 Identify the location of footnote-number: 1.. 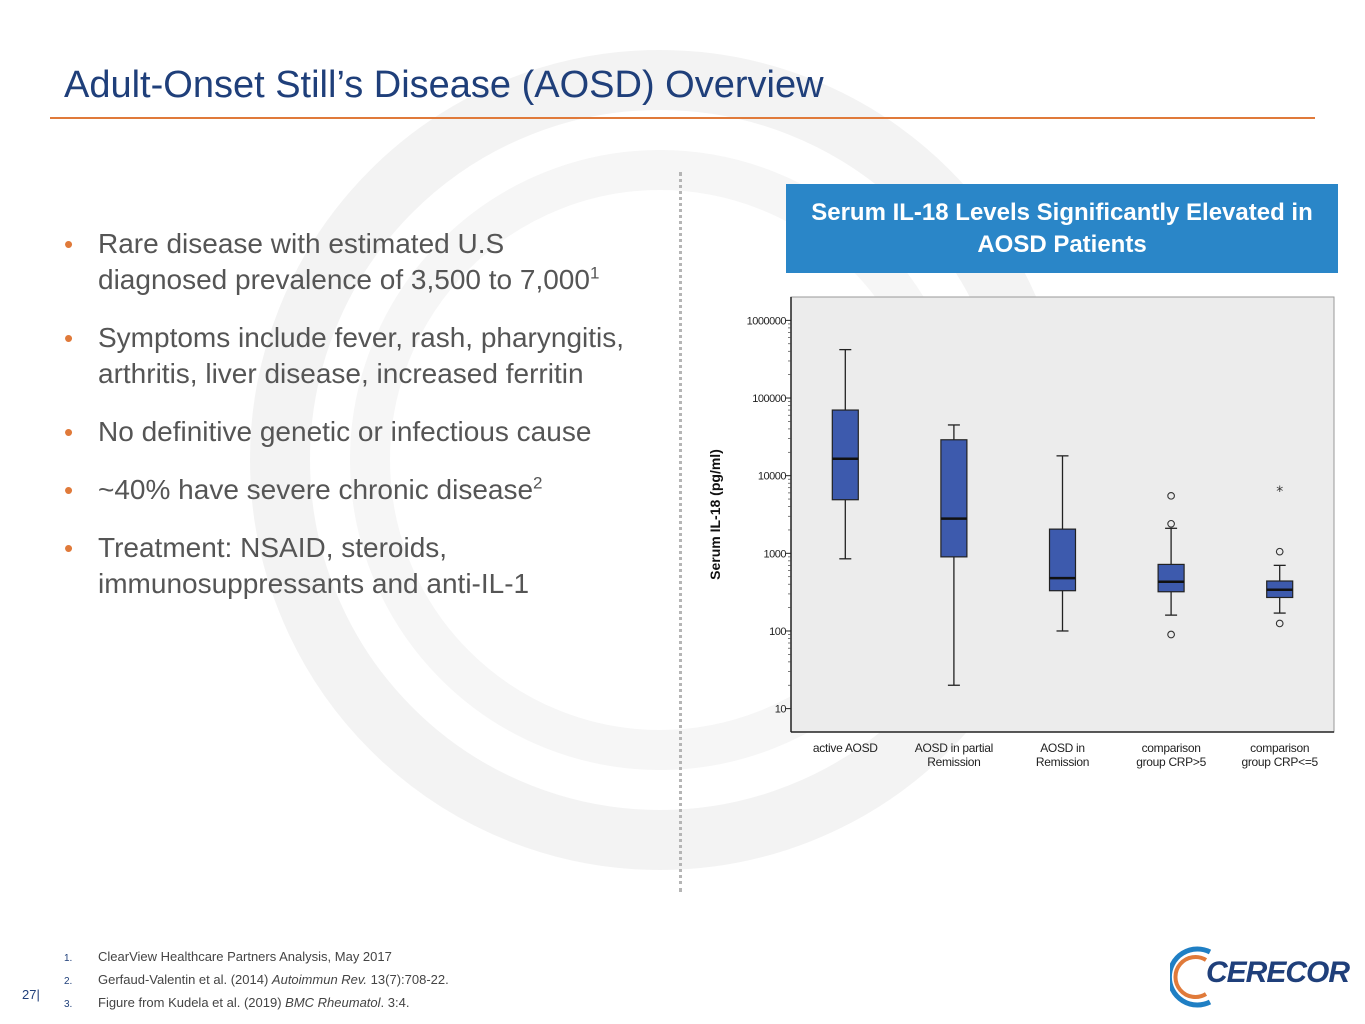
(68, 958).